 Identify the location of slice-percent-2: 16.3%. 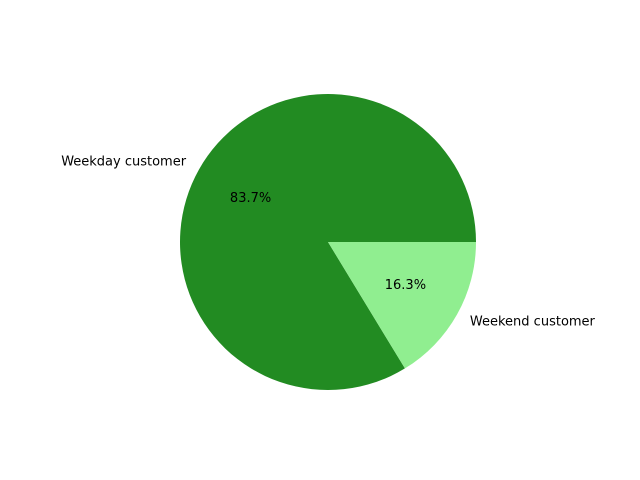
(405, 285).